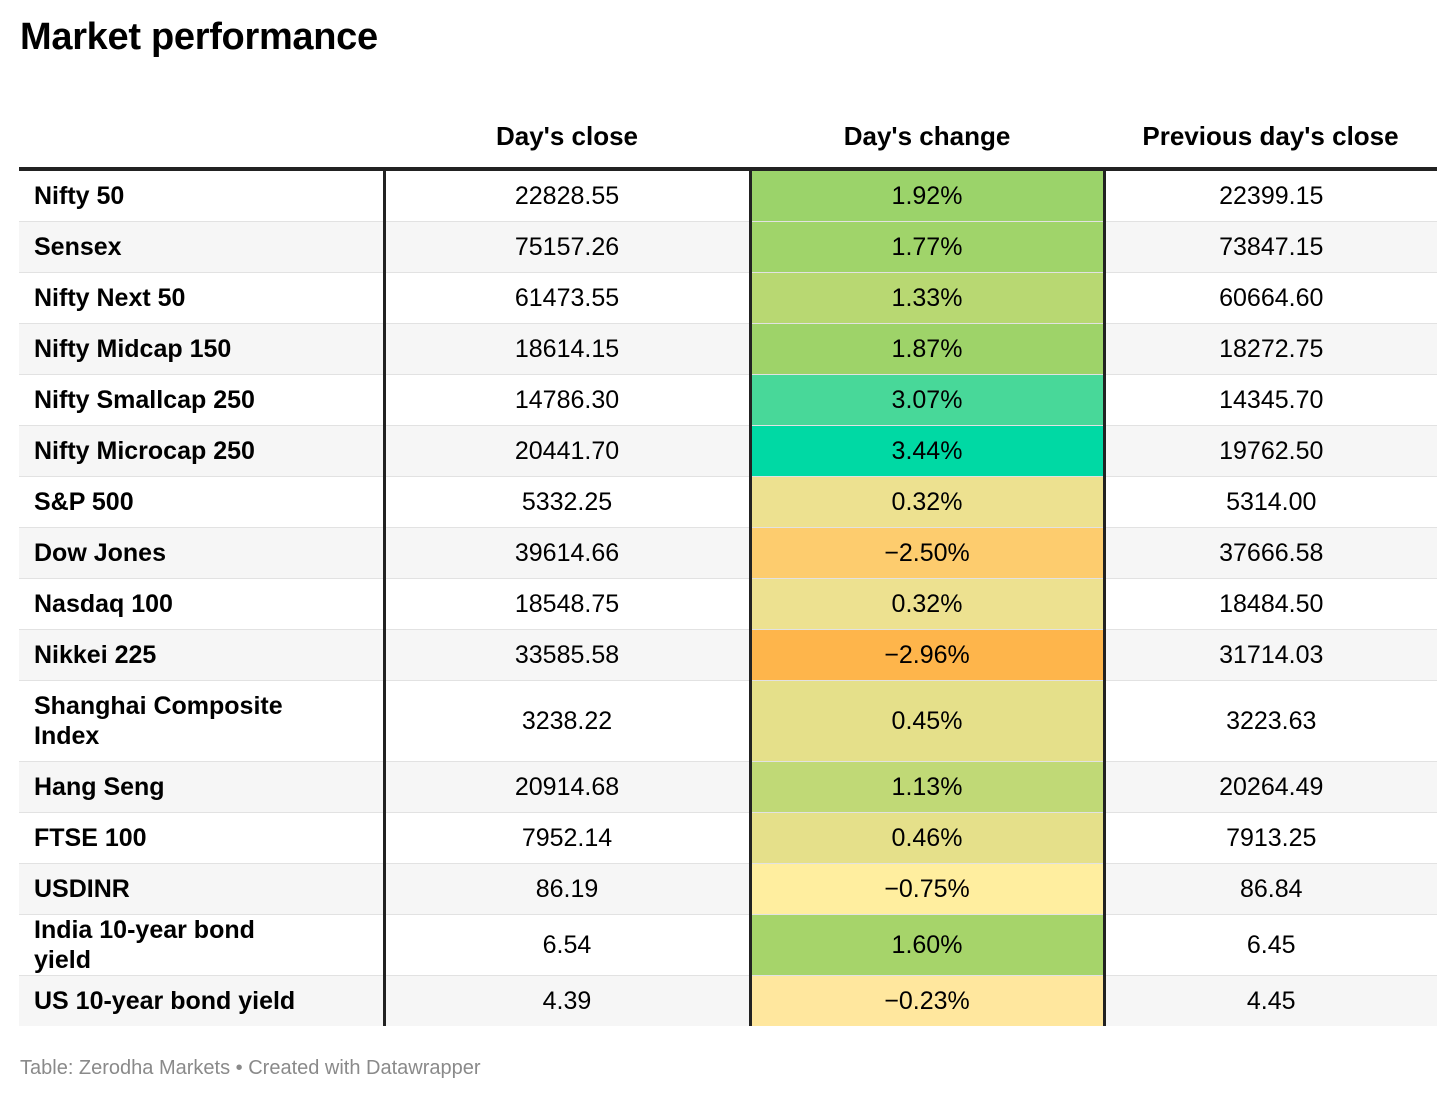 This screenshot has width=1456, height=1101. I want to click on table-row: FTSE 100 7952.14 0.46% 7913.25, so click(728, 838).